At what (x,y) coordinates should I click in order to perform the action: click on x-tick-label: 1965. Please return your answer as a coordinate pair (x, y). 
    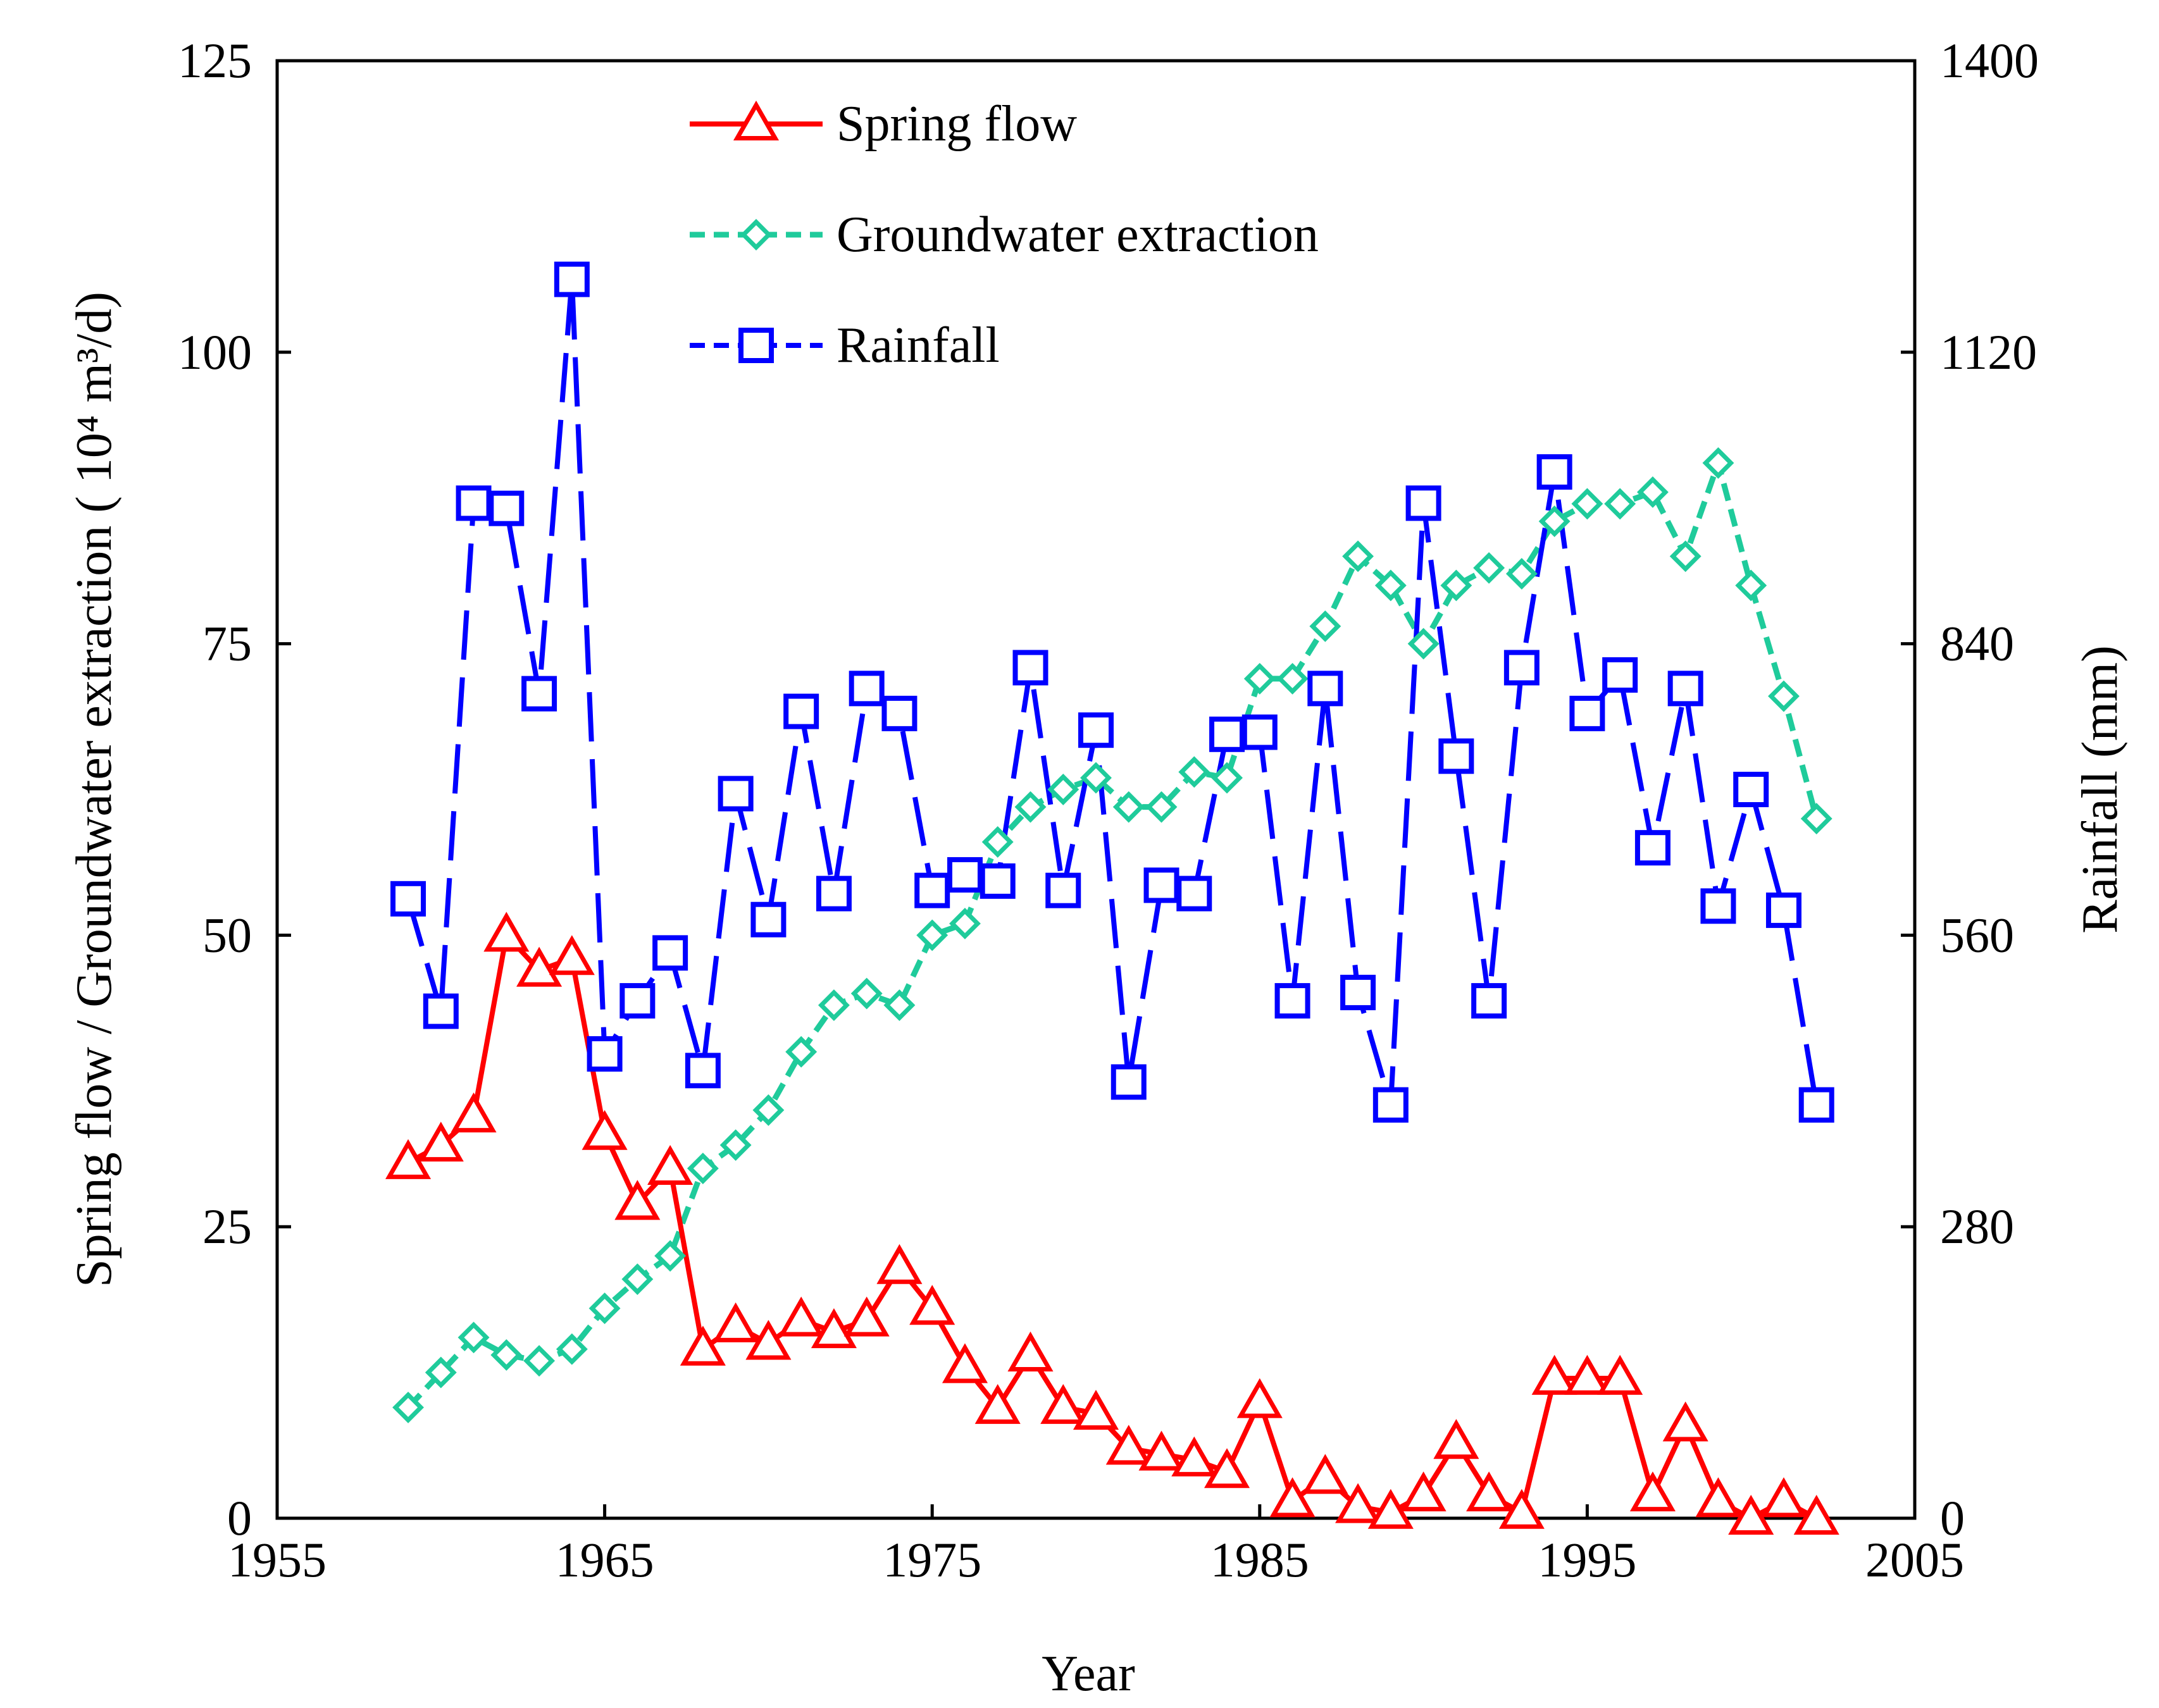
    Looking at the image, I should click on (605, 1559).